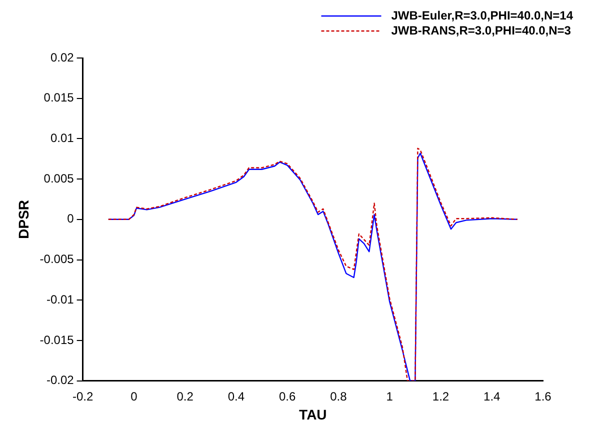 Image resolution: width=591 pixels, height=432 pixels. I want to click on y-tick-label: 0.015, so click(59, 97).